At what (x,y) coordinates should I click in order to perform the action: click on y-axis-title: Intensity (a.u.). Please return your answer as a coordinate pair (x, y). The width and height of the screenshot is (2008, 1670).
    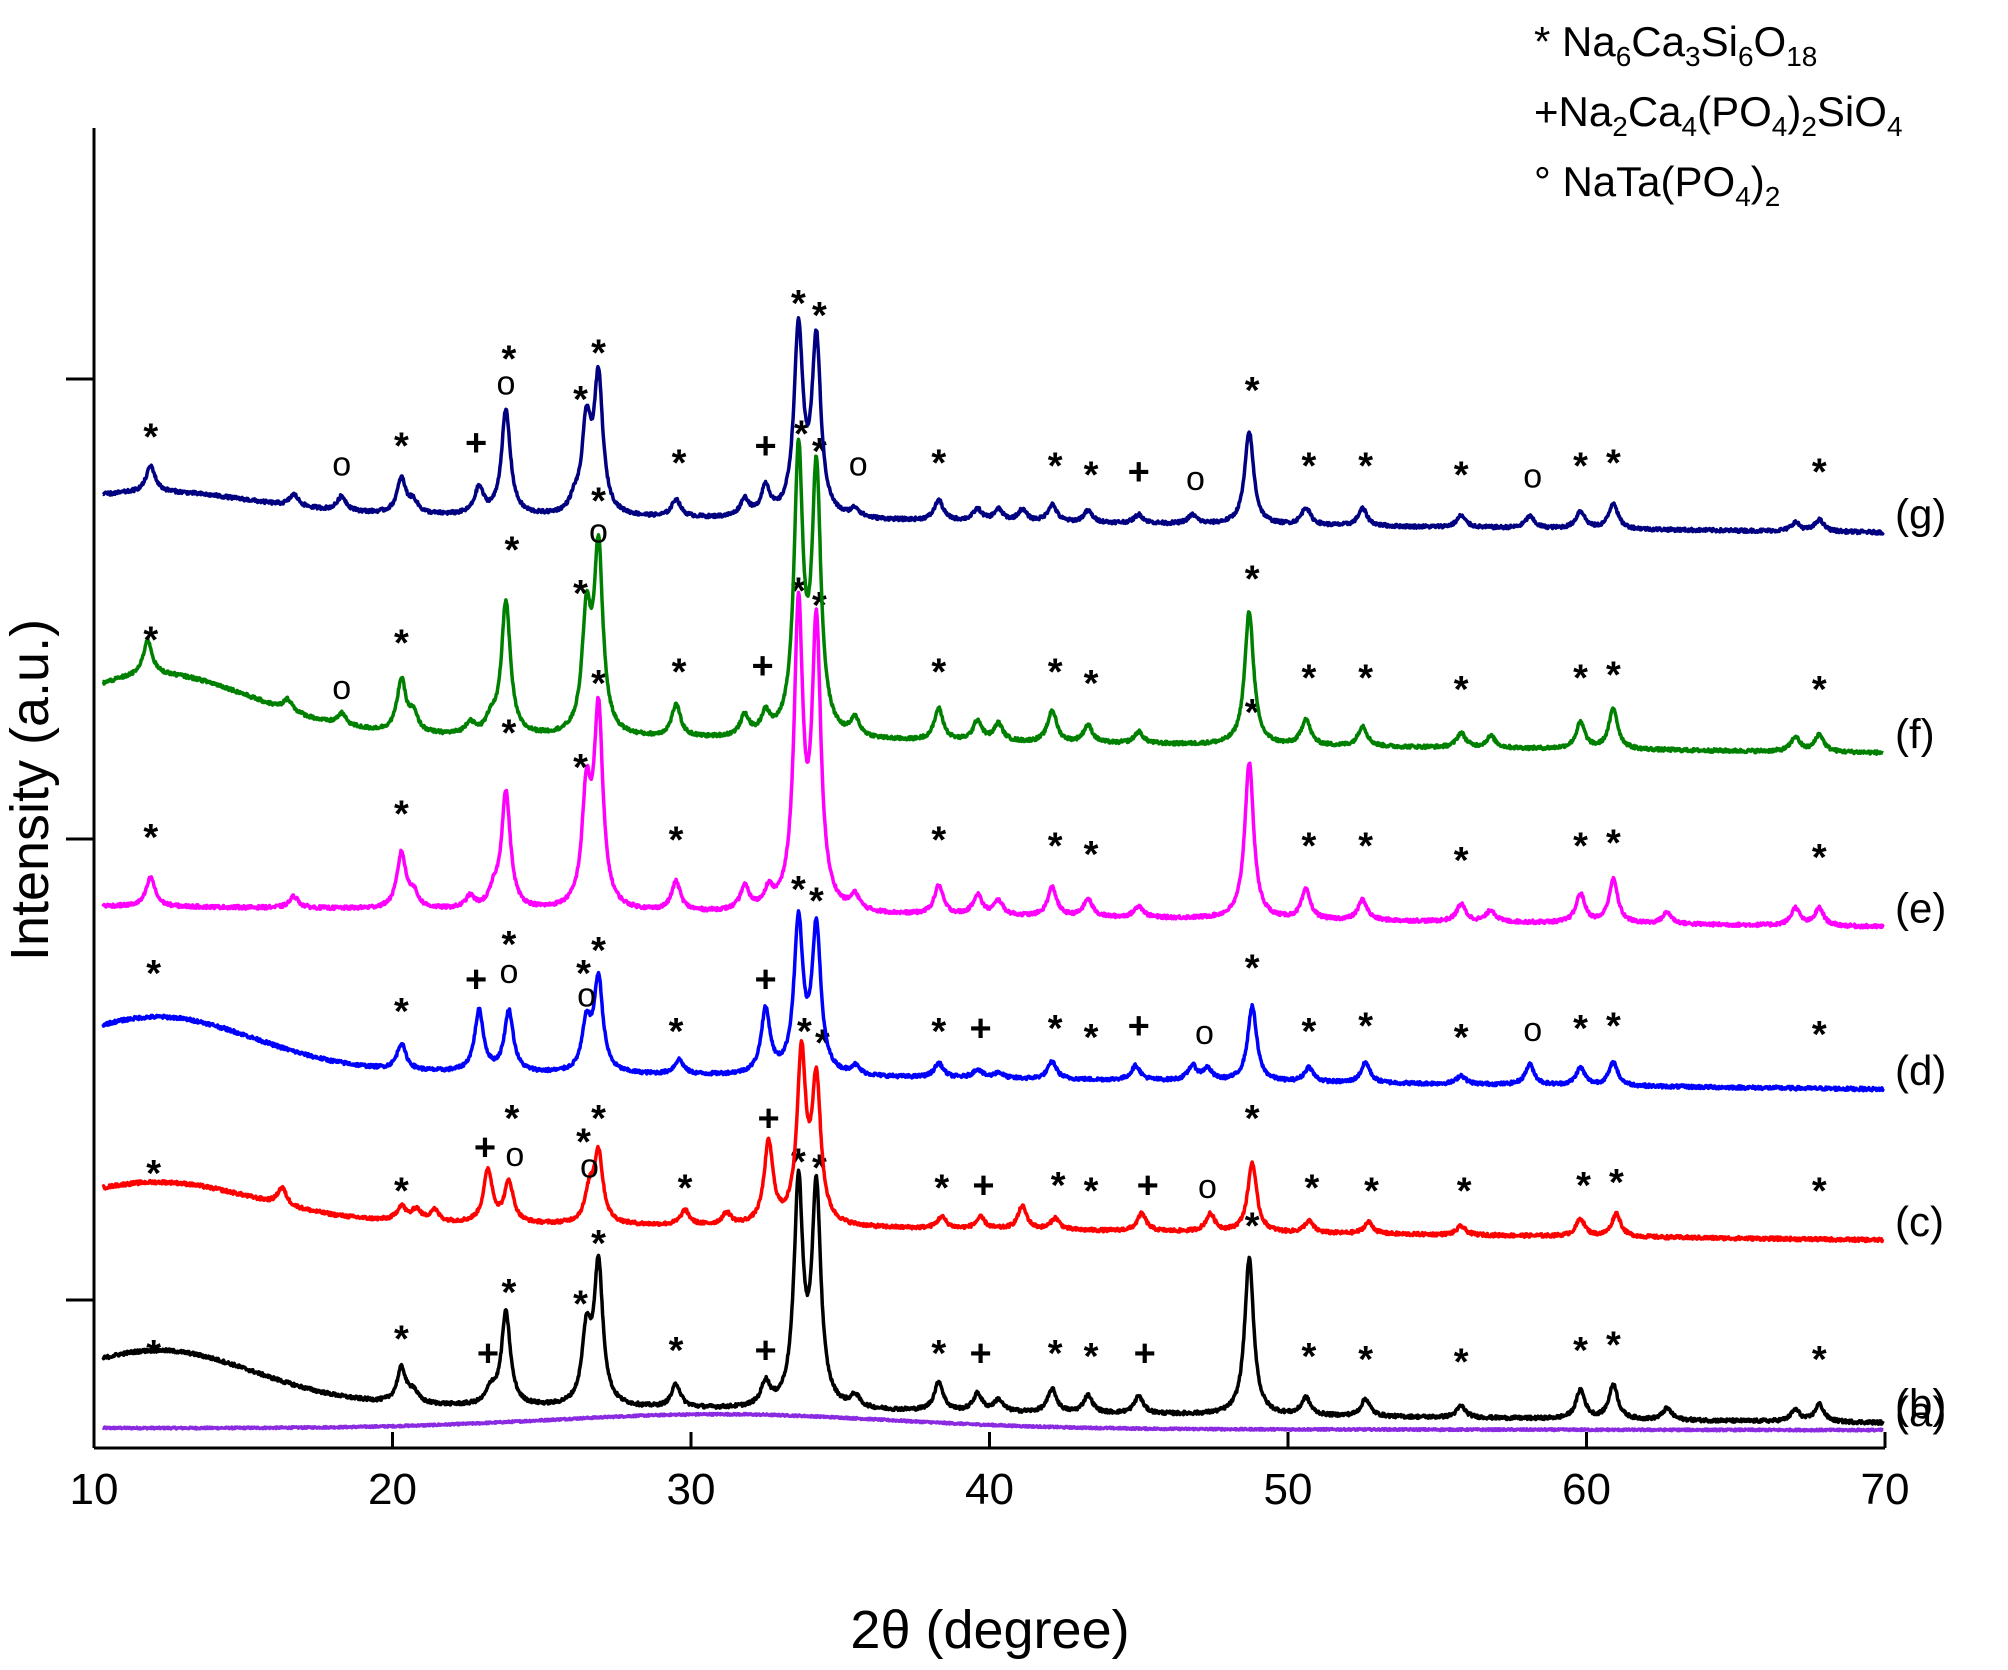
    Looking at the image, I should click on (30, 790).